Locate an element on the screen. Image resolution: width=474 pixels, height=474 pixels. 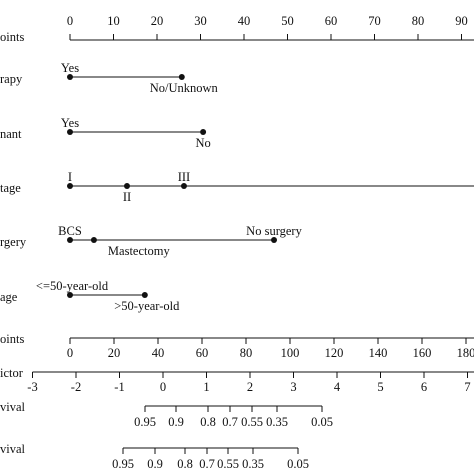
tick-label: 1 is located at coordinates (206, 387).